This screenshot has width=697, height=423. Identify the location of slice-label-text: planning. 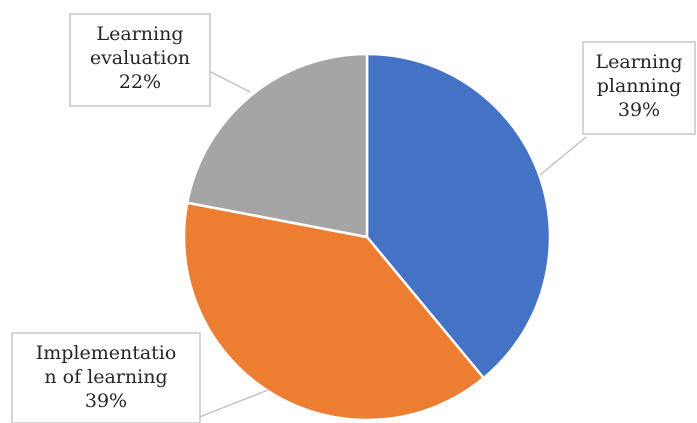
(639, 86).